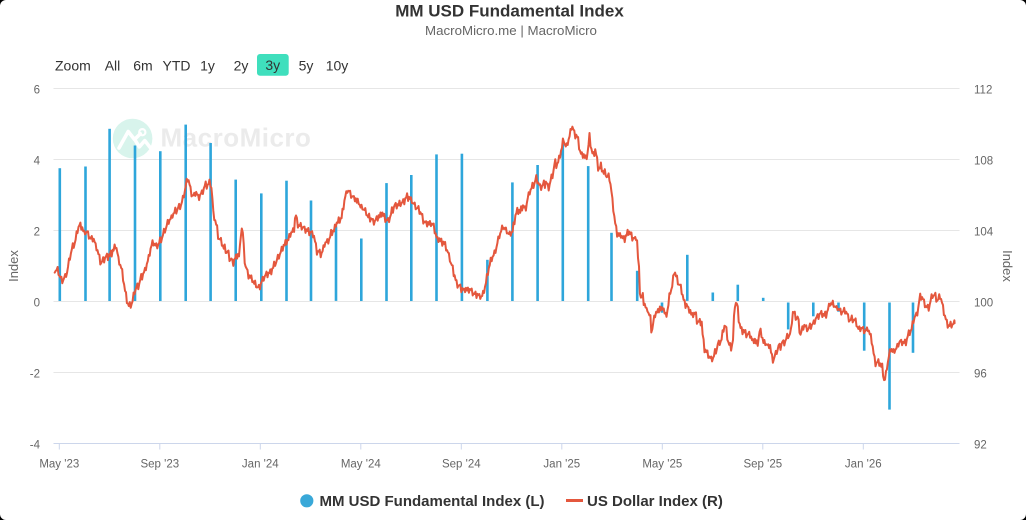  What do you see at coordinates (37, 304) in the screenshot?
I see `svg-text: 0` at bounding box center [37, 304].